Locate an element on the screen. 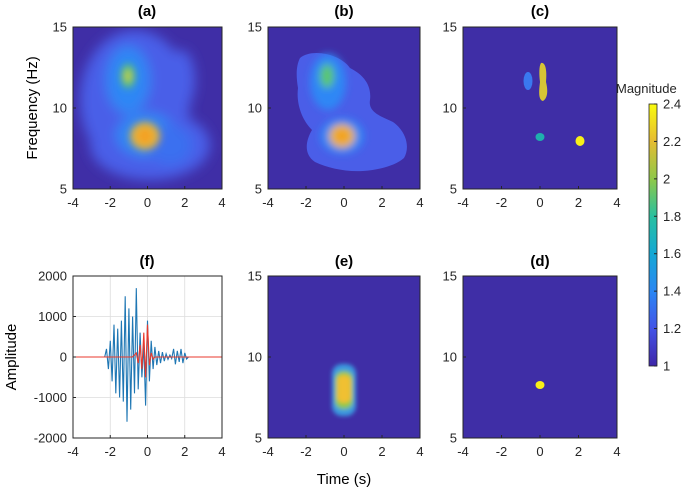 This screenshot has height=492, width=685. y-axis-label-amplitude: Amplitude is located at coordinates (11, 357).